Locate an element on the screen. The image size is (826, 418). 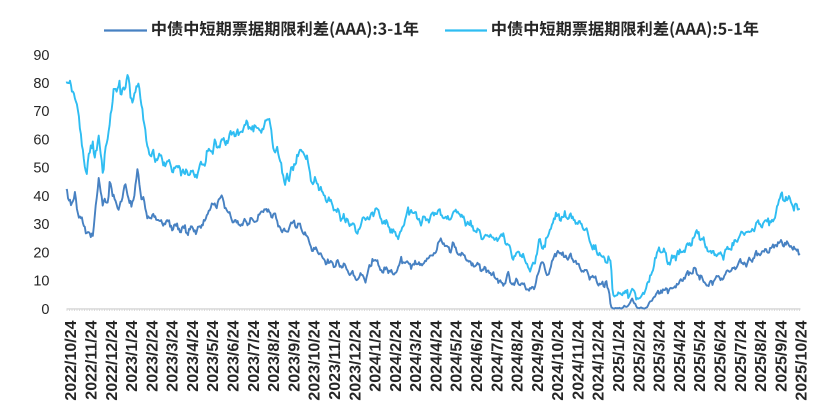
svg-text: 2025/3/24 is located at coordinates (660, 355).